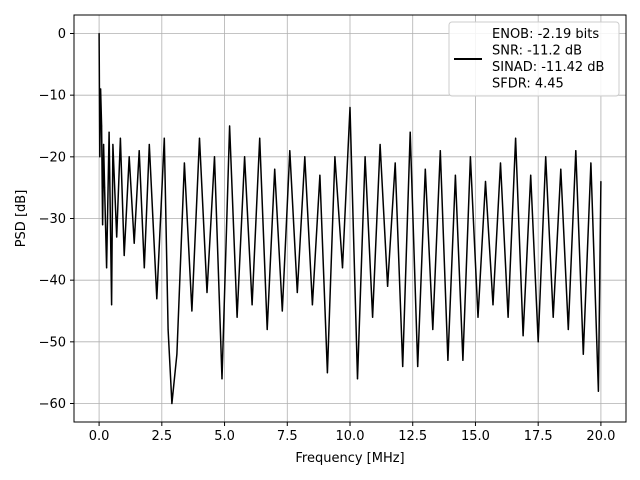  I want to click on x-tick-label: 5.0, so click(224, 436).